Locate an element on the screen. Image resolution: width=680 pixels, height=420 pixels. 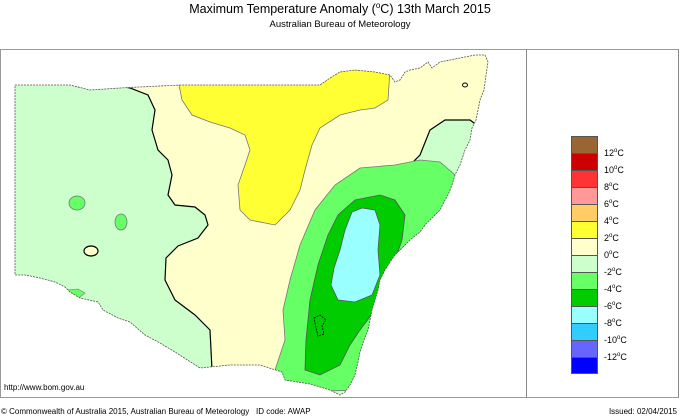
legend-label: -2oC is located at coordinates (613, 272).